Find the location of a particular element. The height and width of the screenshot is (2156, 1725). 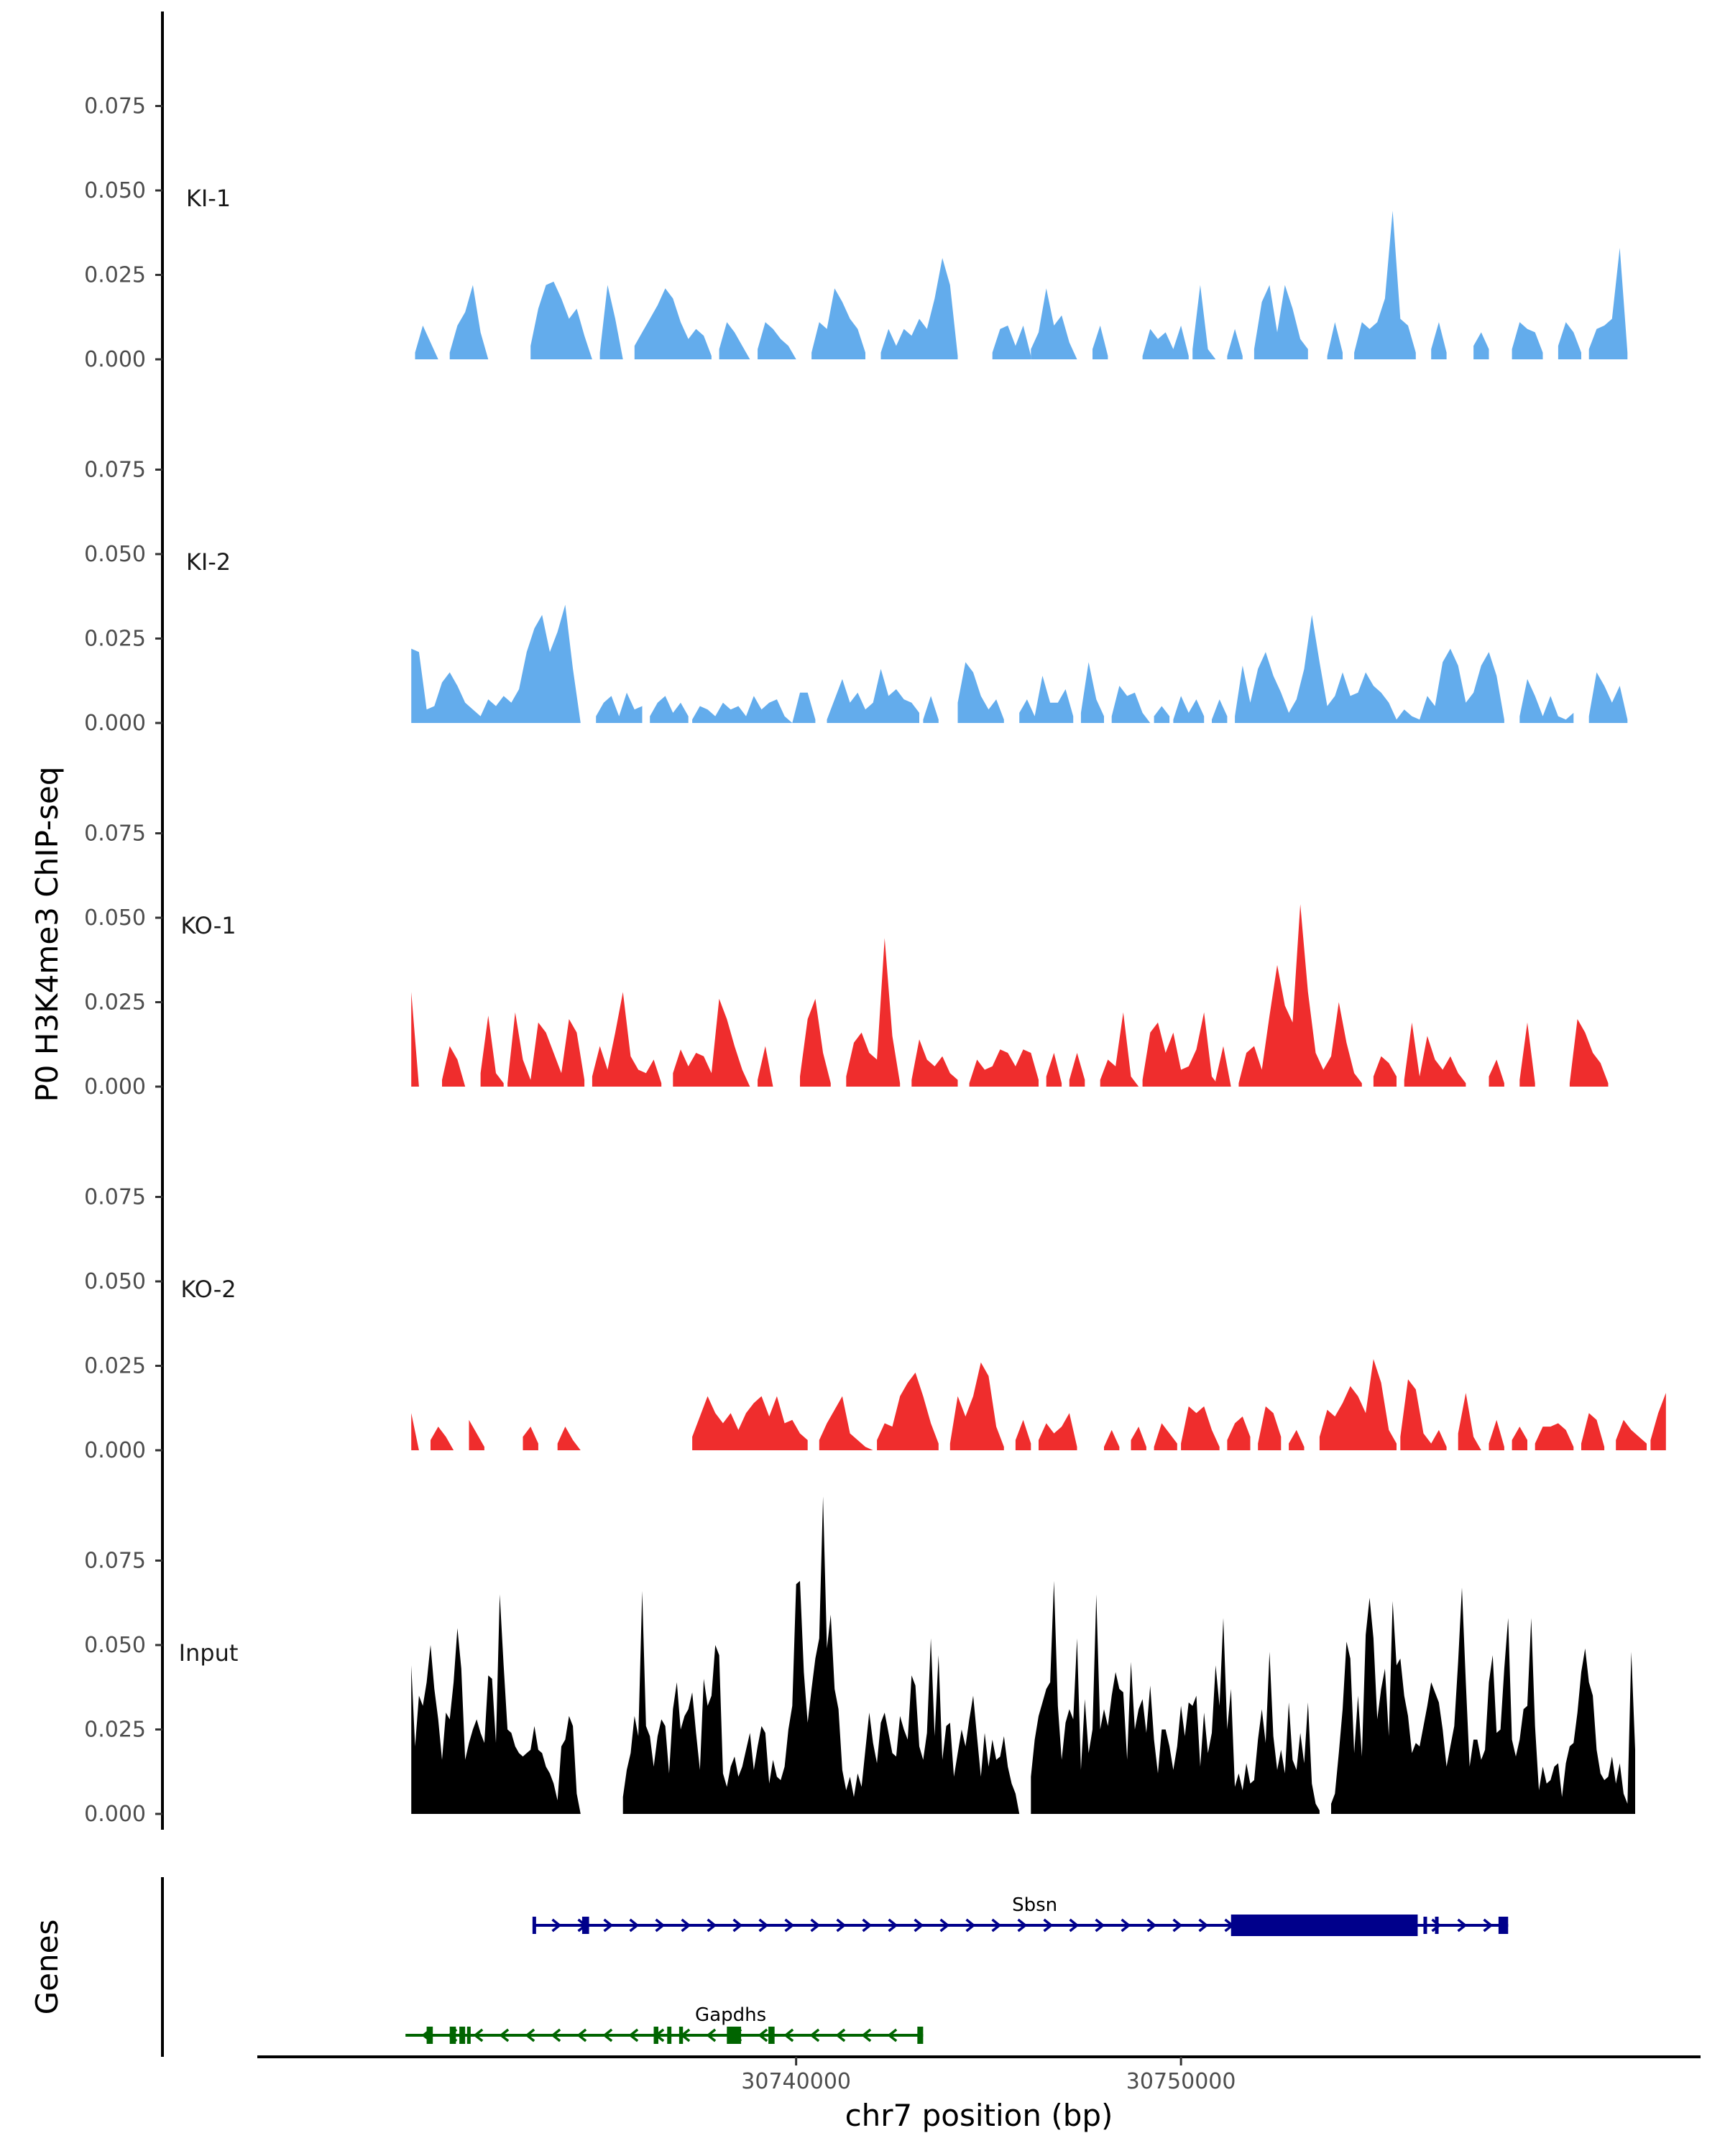

gene-model is located at coordinates (1020, 1925).